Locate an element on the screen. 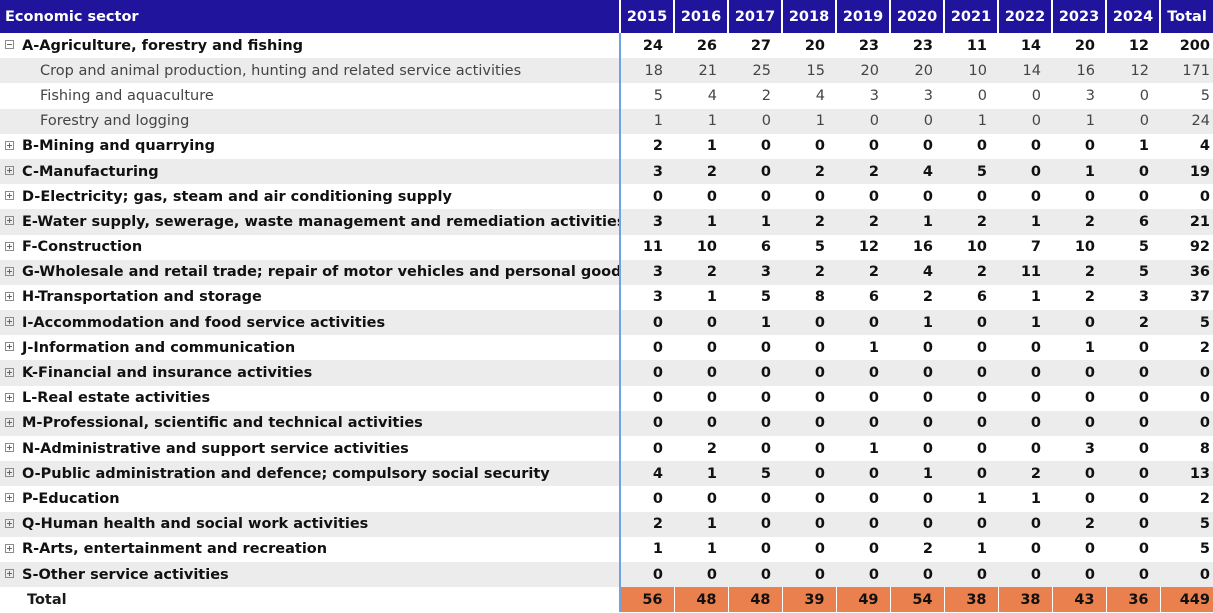 This screenshot has height=613, width=1213. sector-label: B-Mining and quarrying is located at coordinates (118, 146).